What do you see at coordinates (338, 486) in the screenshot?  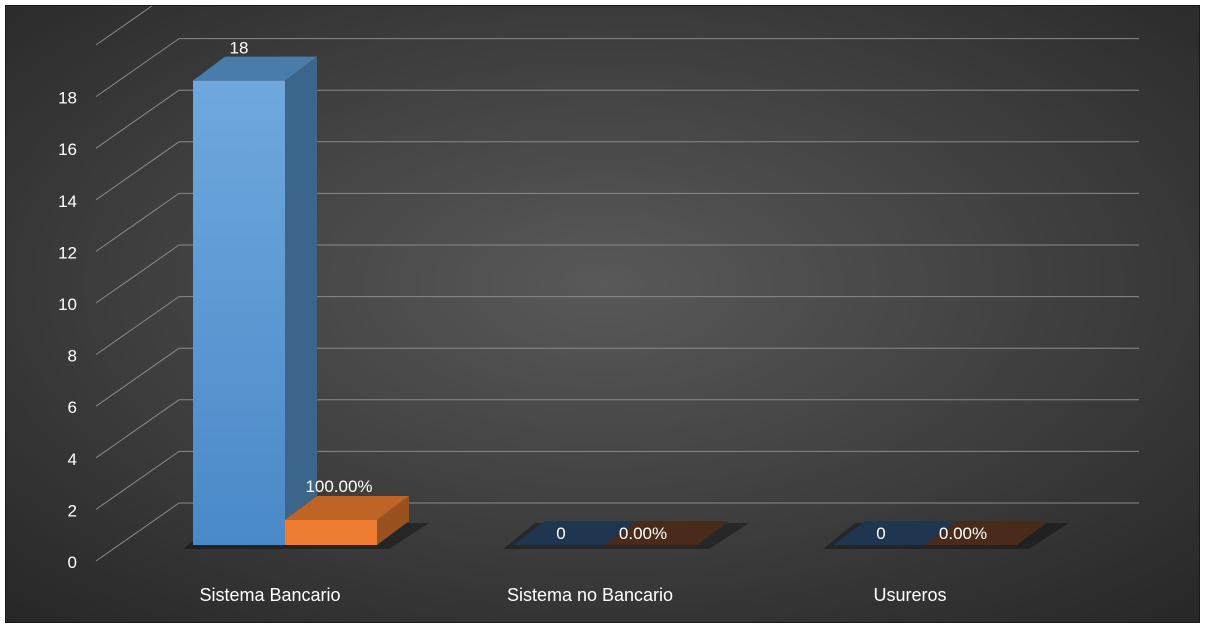 I see `data-label: 100.00%` at bounding box center [338, 486].